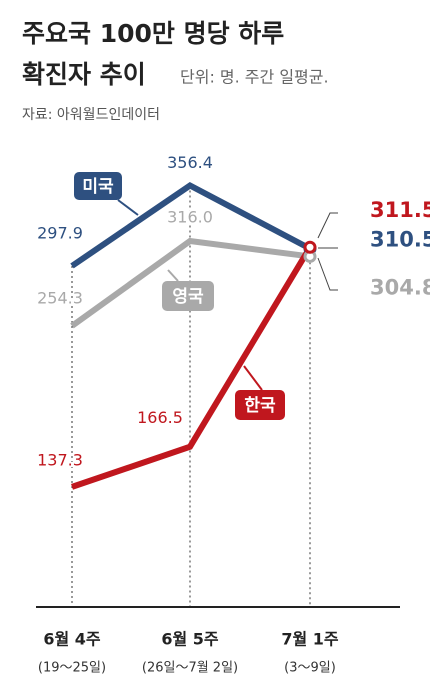 The width and height of the screenshot is (430, 699). I want to click on source: 자료: 아워월드인데이터, so click(91, 115).